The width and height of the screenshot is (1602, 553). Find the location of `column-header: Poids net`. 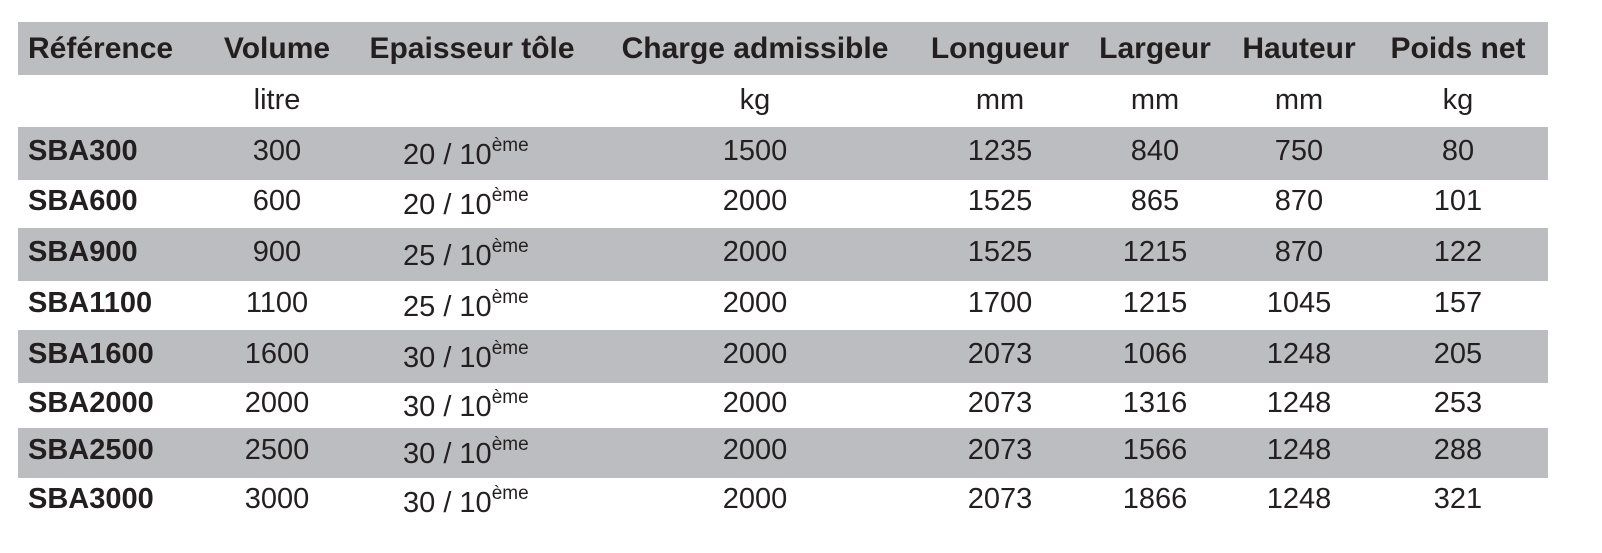

column-header: Poids net is located at coordinates (1458, 48).